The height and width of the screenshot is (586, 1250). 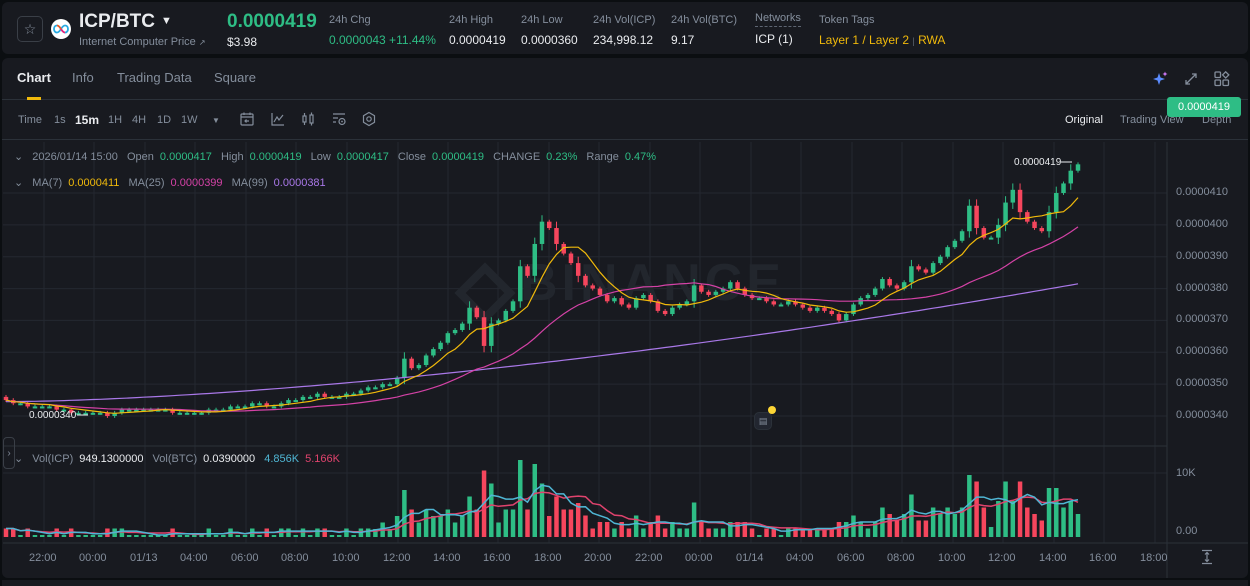 What do you see at coordinates (625, 79) in the screenshot?
I see `chart-tabs: Chart Info Trading Data Square` at bounding box center [625, 79].